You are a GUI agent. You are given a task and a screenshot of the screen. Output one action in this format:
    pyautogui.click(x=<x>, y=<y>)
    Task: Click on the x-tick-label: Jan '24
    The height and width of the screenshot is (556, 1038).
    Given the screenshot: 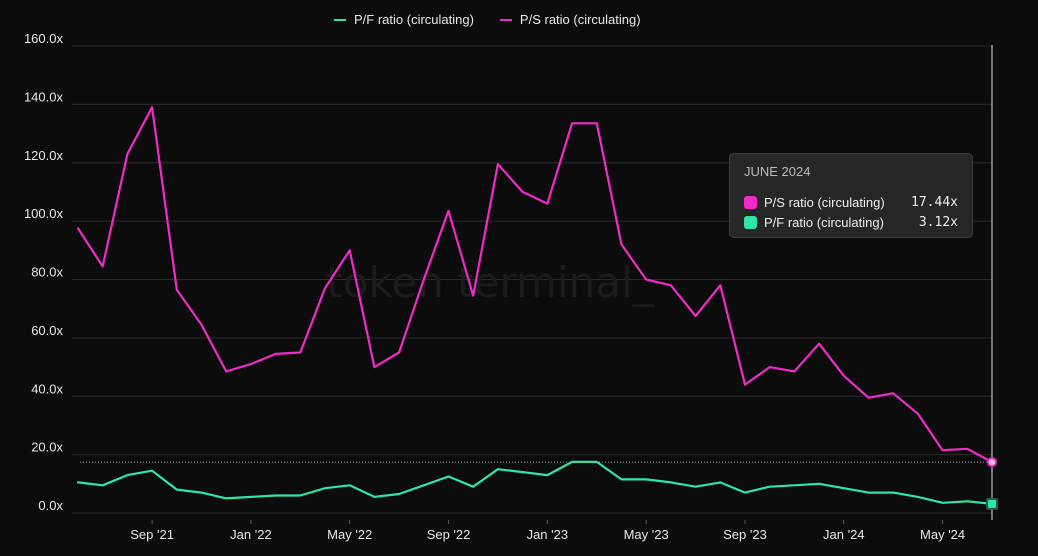 What is the action you would take?
    pyautogui.click(x=844, y=534)
    